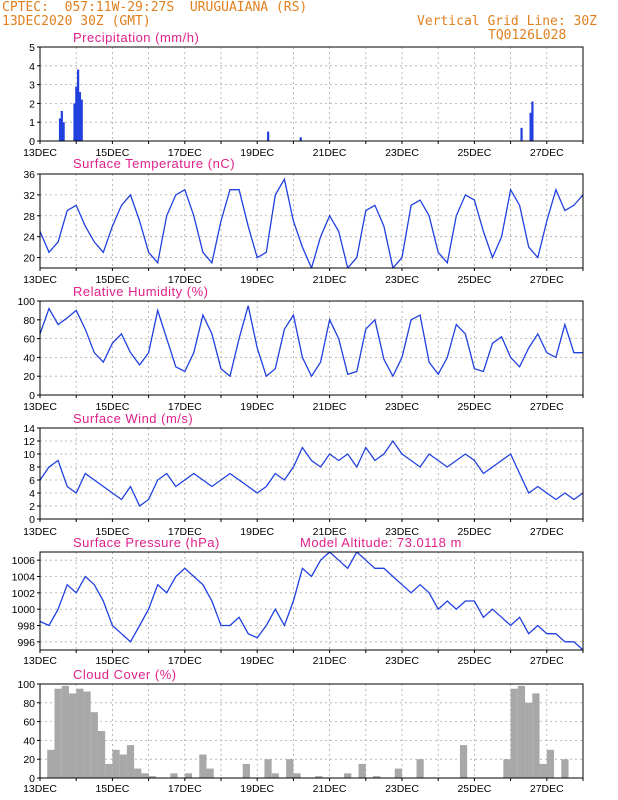 This screenshot has height=800, width=618. What do you see at coordinates (29, 259) in the screenshot?
I see `y-tick-label: 20` at bounding box center [29, 259].